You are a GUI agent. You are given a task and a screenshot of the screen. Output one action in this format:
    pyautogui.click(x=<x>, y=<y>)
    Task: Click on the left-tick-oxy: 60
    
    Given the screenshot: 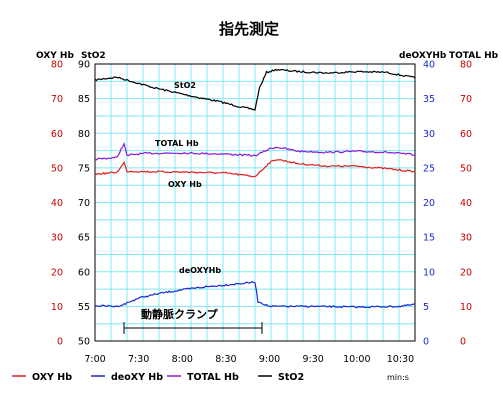 What is the action you would take?
    pyautogui.click(x=57, y=134)
    